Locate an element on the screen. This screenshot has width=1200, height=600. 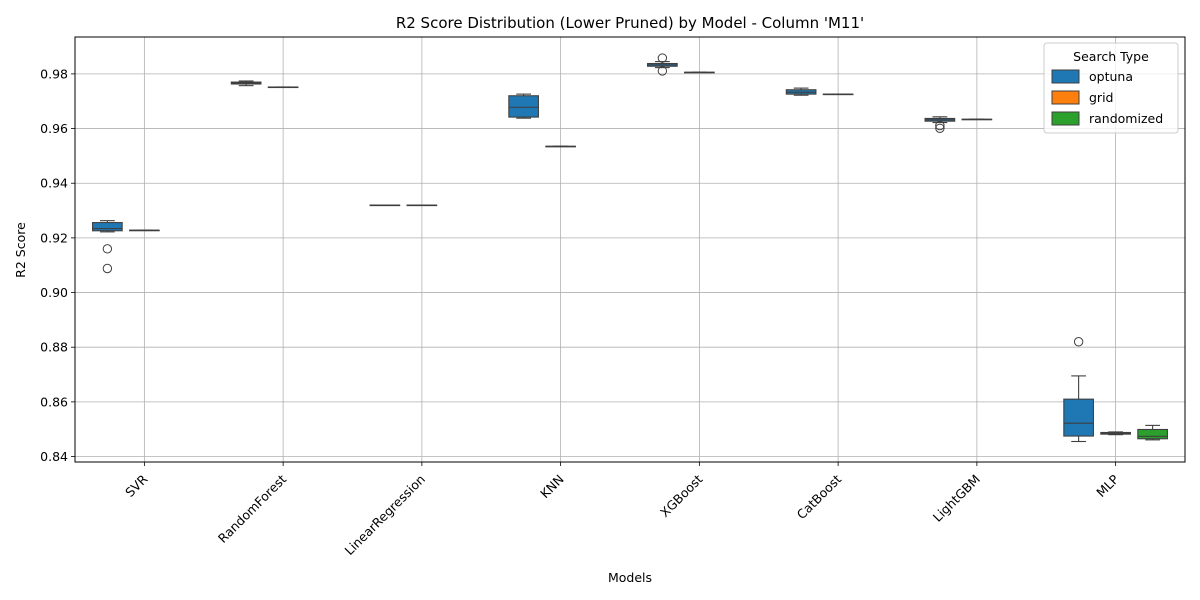
box-svr-optuna is located at coordinates (107, 247).